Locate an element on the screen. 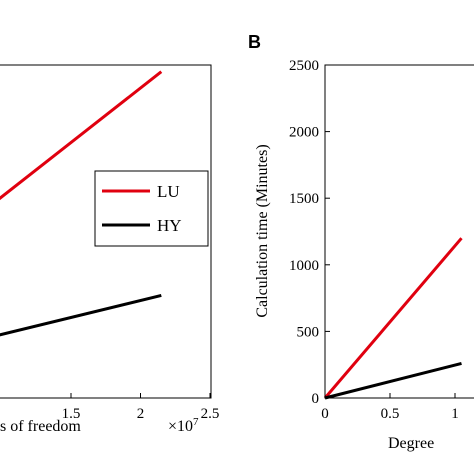 This screenshot has height=474, width=474. panel-a-x-ticks: 1.5 2 2.5 is located at coordinates (141, 407).